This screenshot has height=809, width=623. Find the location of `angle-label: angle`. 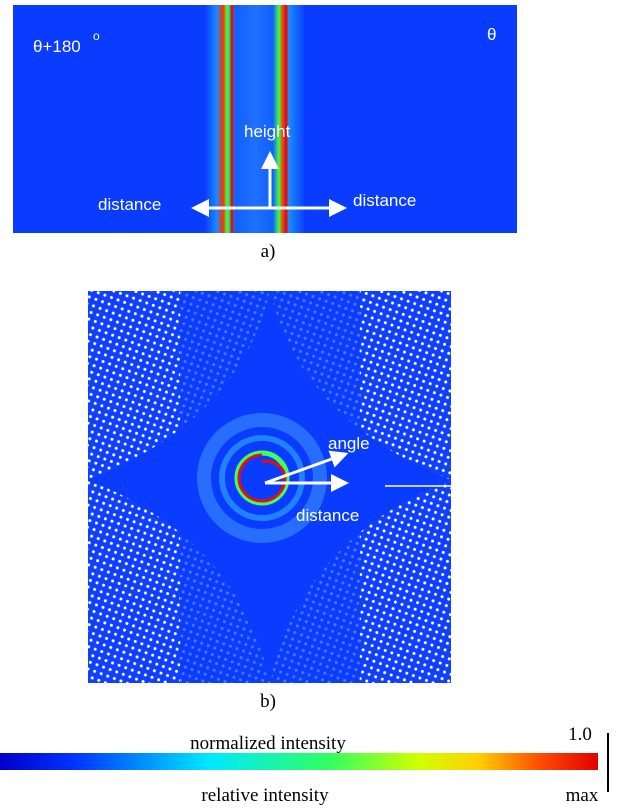

angle-label: angle is located at coordinates (349, 443).